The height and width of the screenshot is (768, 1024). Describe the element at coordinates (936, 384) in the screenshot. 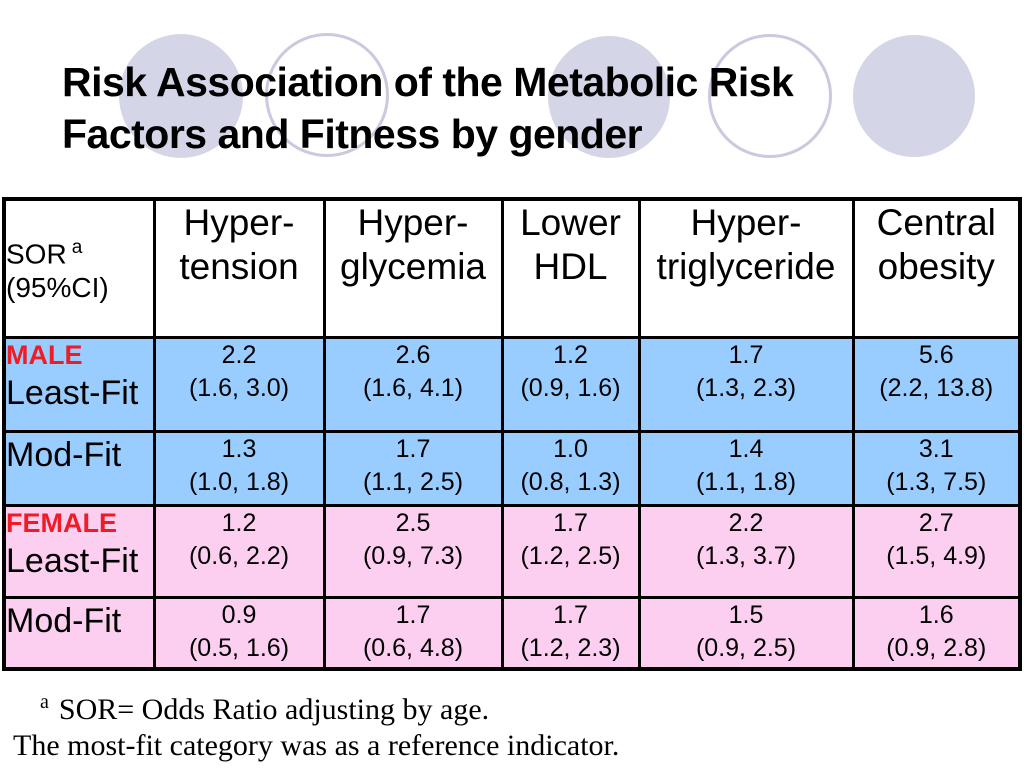

I see `data-cell: 5.6 (2.2, 13.8)` at that location.